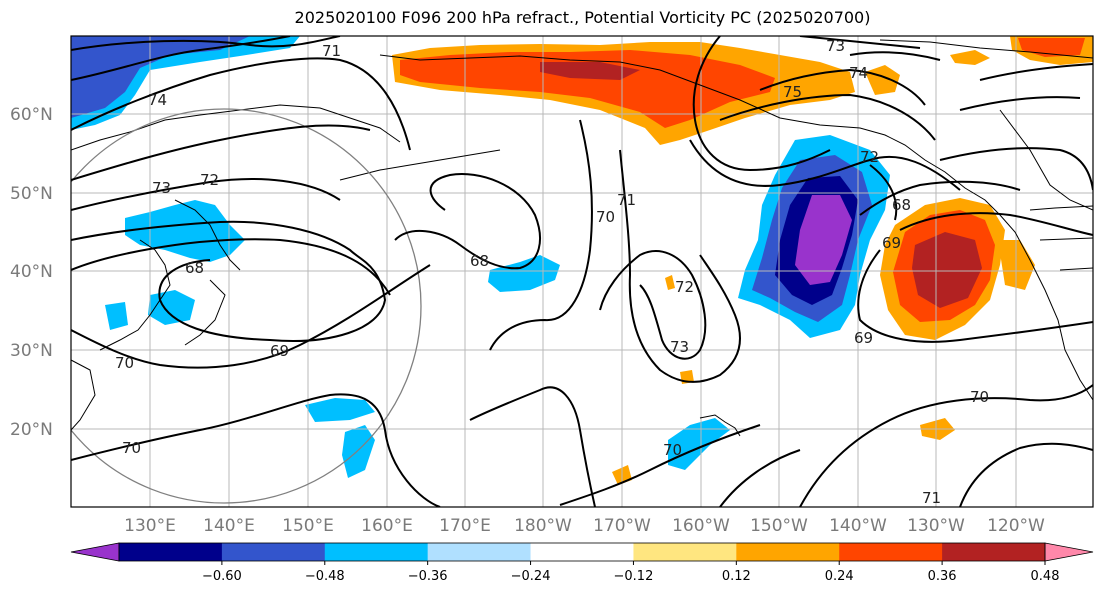 Image resolution: width=1105 pixels, height=601 pixels. What do you see at coordinates (622, 526) in the screenshot?
I see `lon-label: 170°W` at bounding box center [622, 526].